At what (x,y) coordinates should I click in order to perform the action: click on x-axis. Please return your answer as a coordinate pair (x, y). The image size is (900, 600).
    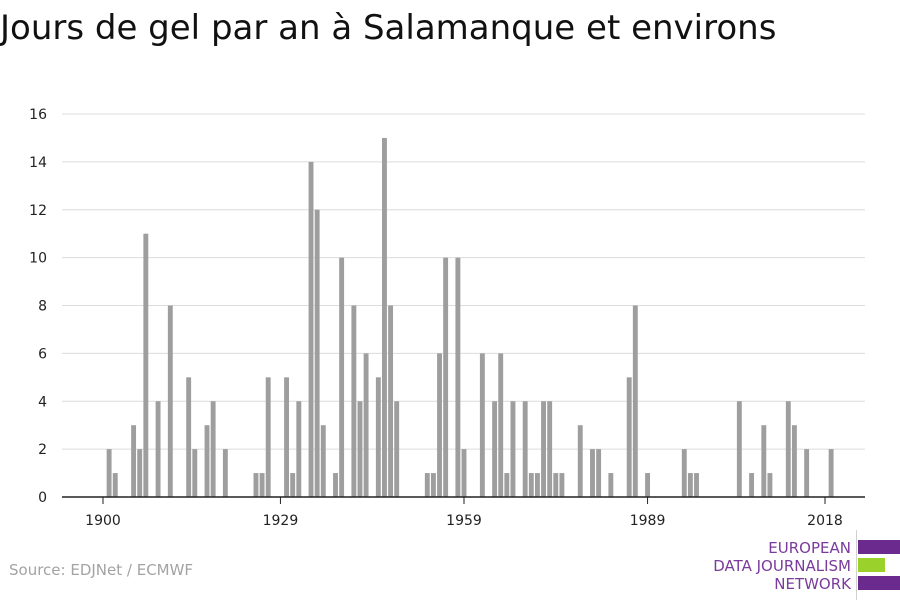
    Looking at the image, I should click on (463, 500).